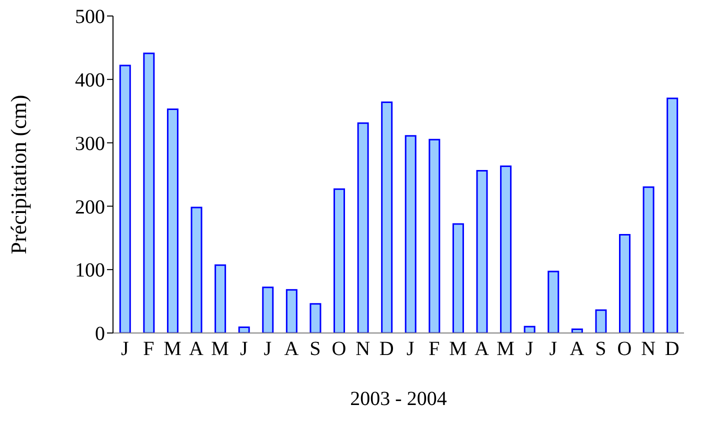  What do you see at coordinates (90, 17) in the screenshot?
I see `y-tick-label: 500` at bounding box center [90, 17].